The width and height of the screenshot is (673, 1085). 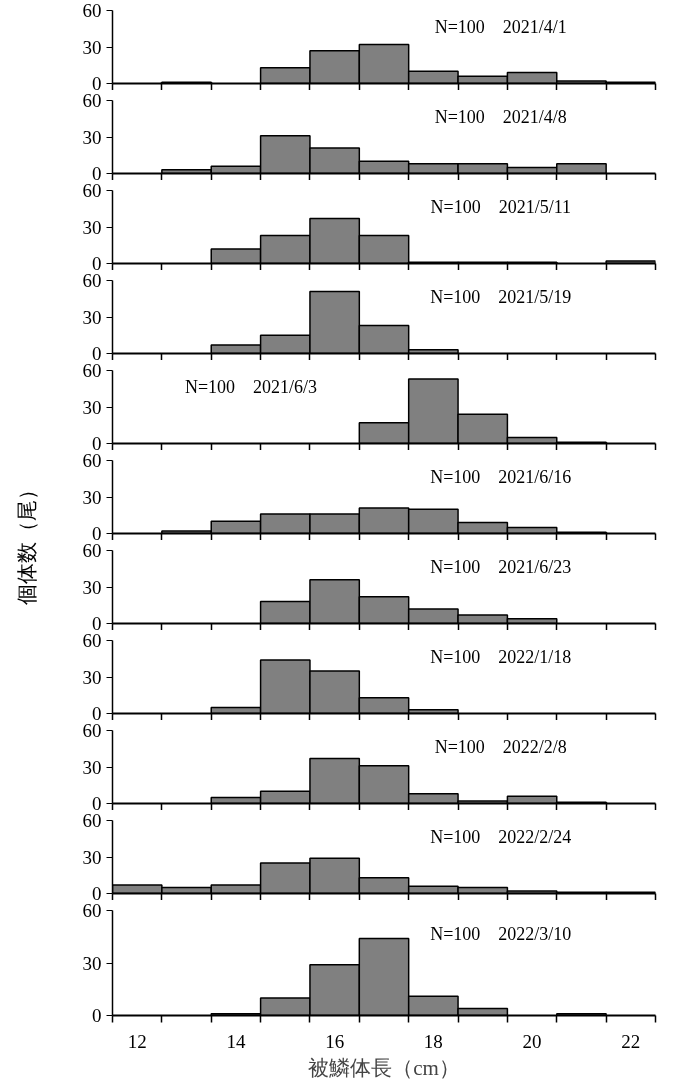 What do you see at coordinates (251, 386) in the screenshot?
I see `annotation: N=100 2021/6/3` at bounding box center [251, 386].